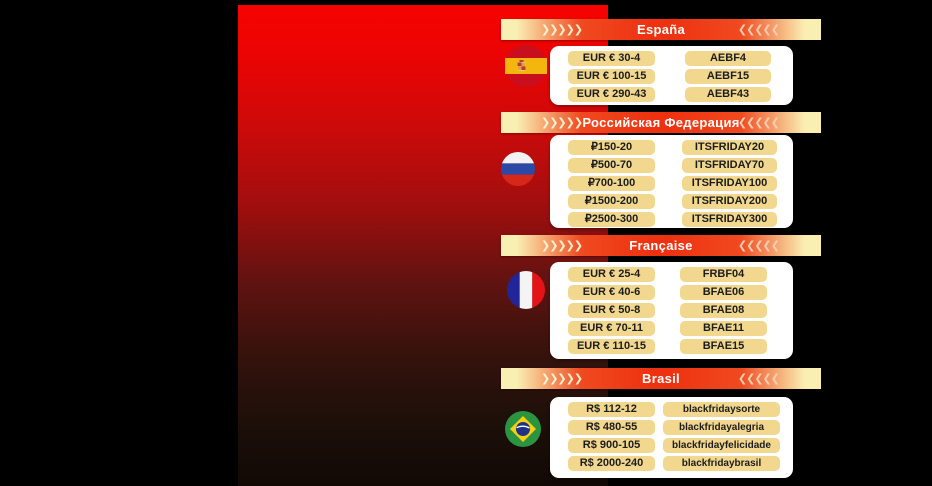 The image size is (932, 486). What do you see at coordinates (721, 427) in the screenshot?
I see `coupon-code-pill: blackfridayalegria` at bounding box center [721, 427].